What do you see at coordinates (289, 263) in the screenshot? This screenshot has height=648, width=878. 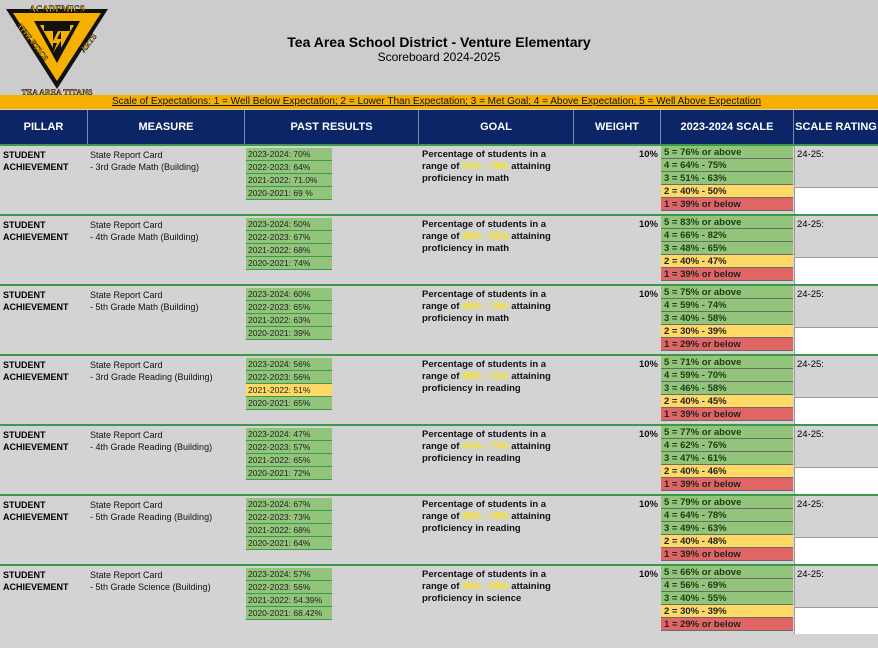 I see `past-result-item: 2020-2021: 74%` at bounding box center [289, 263].